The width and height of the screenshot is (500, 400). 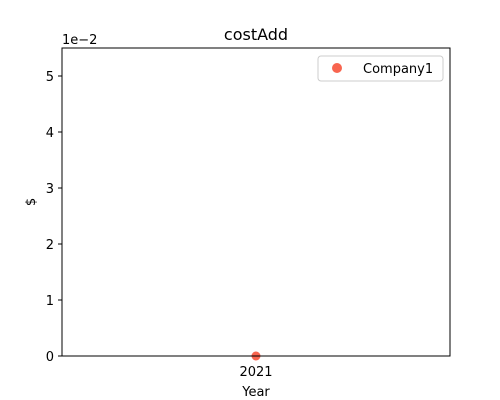 I want to click on legend: Company1, so click(x=380, y=68).